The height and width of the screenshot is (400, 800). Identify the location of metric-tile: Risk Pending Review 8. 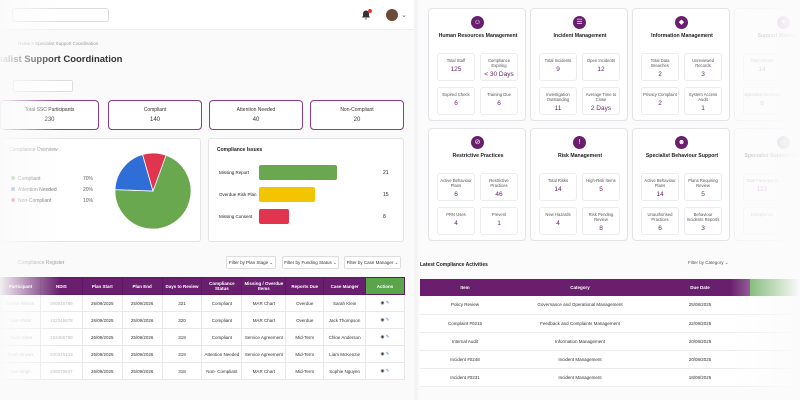
(601, 221).